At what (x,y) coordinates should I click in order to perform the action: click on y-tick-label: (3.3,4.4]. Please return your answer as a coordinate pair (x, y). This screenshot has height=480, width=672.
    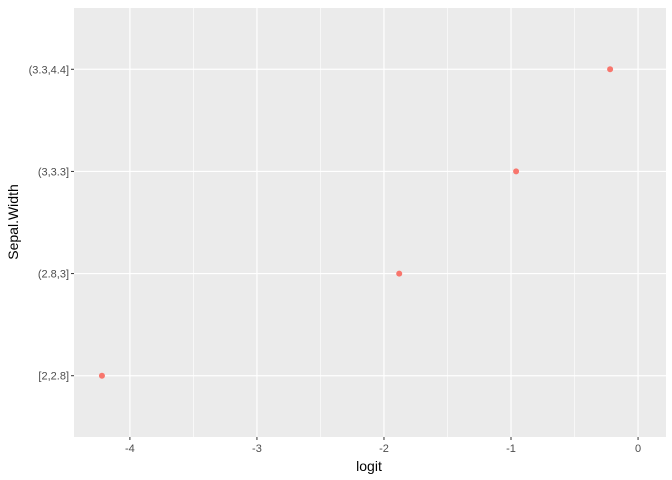
    Looking at the image, I should click on (49, 70).